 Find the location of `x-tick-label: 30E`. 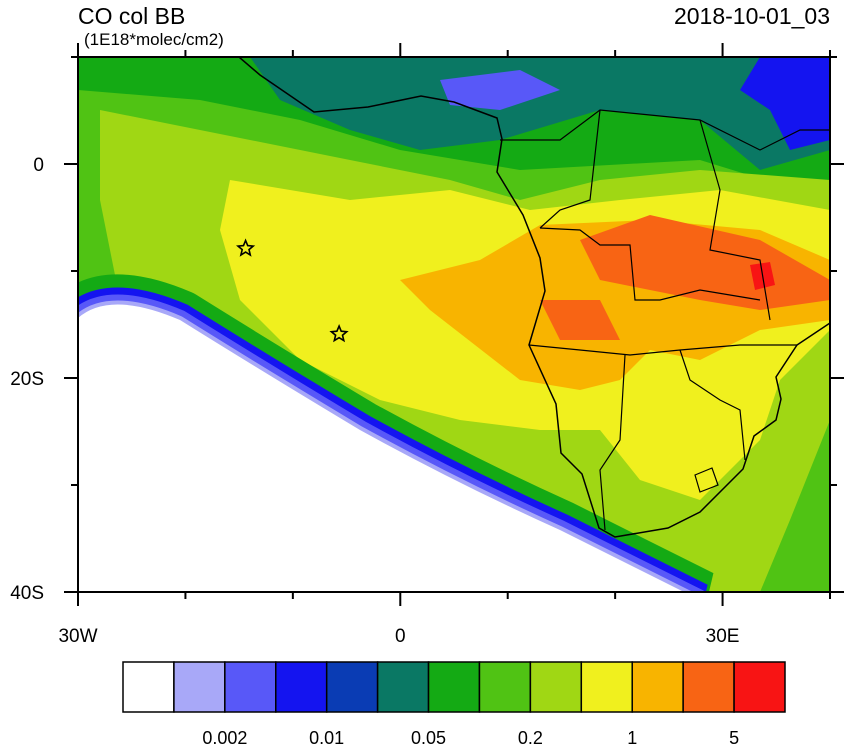

x-tick-label: 30E is located at coordinates (723, 636).